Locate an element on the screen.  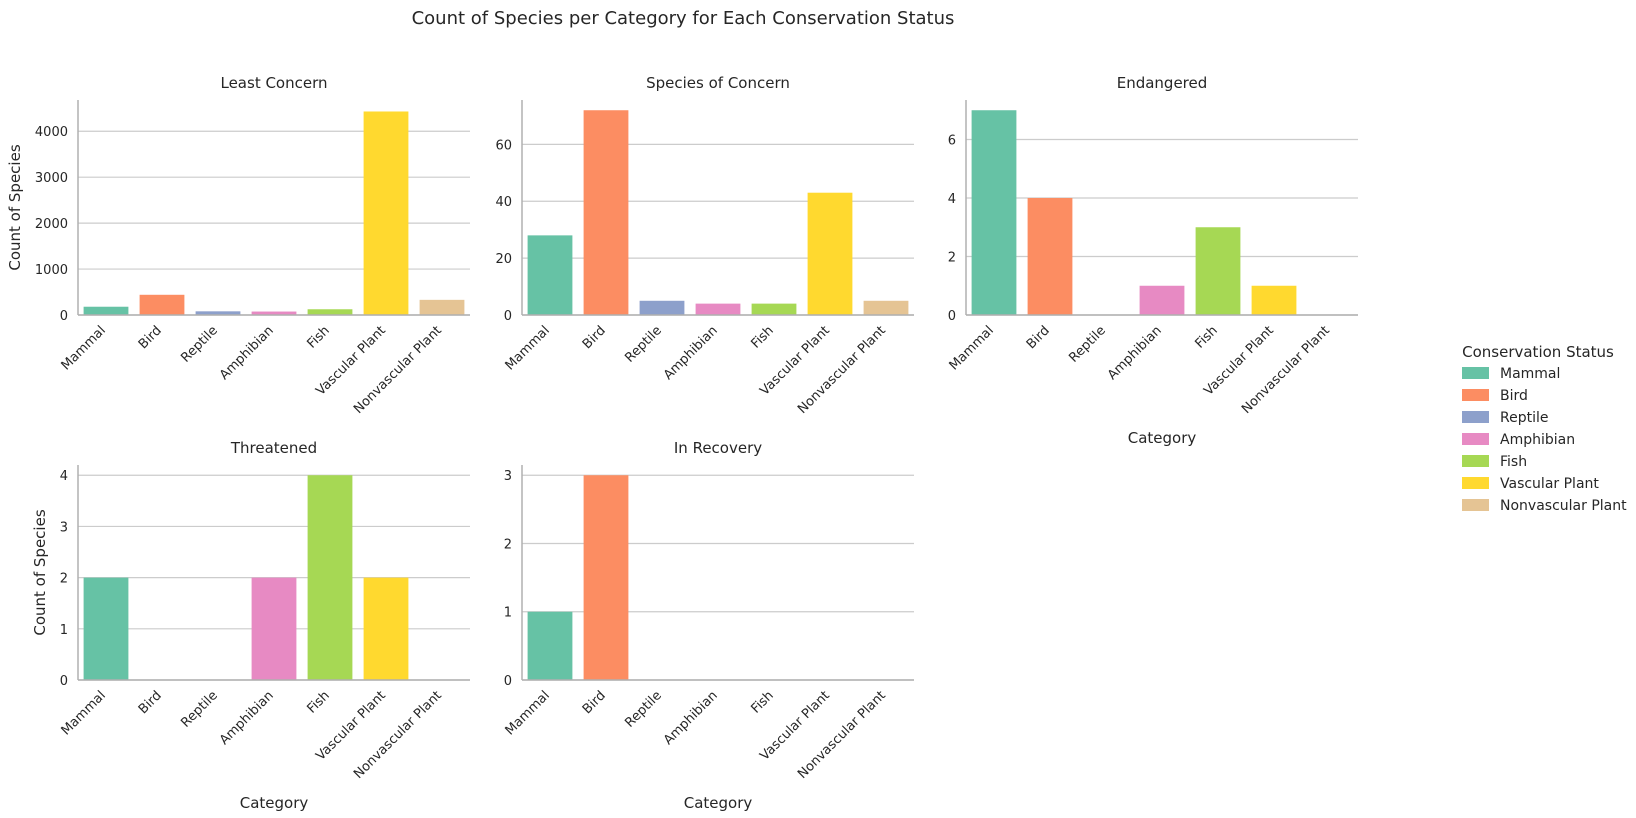
y-tick-label: 2000 is located at coordinates (51, 224).